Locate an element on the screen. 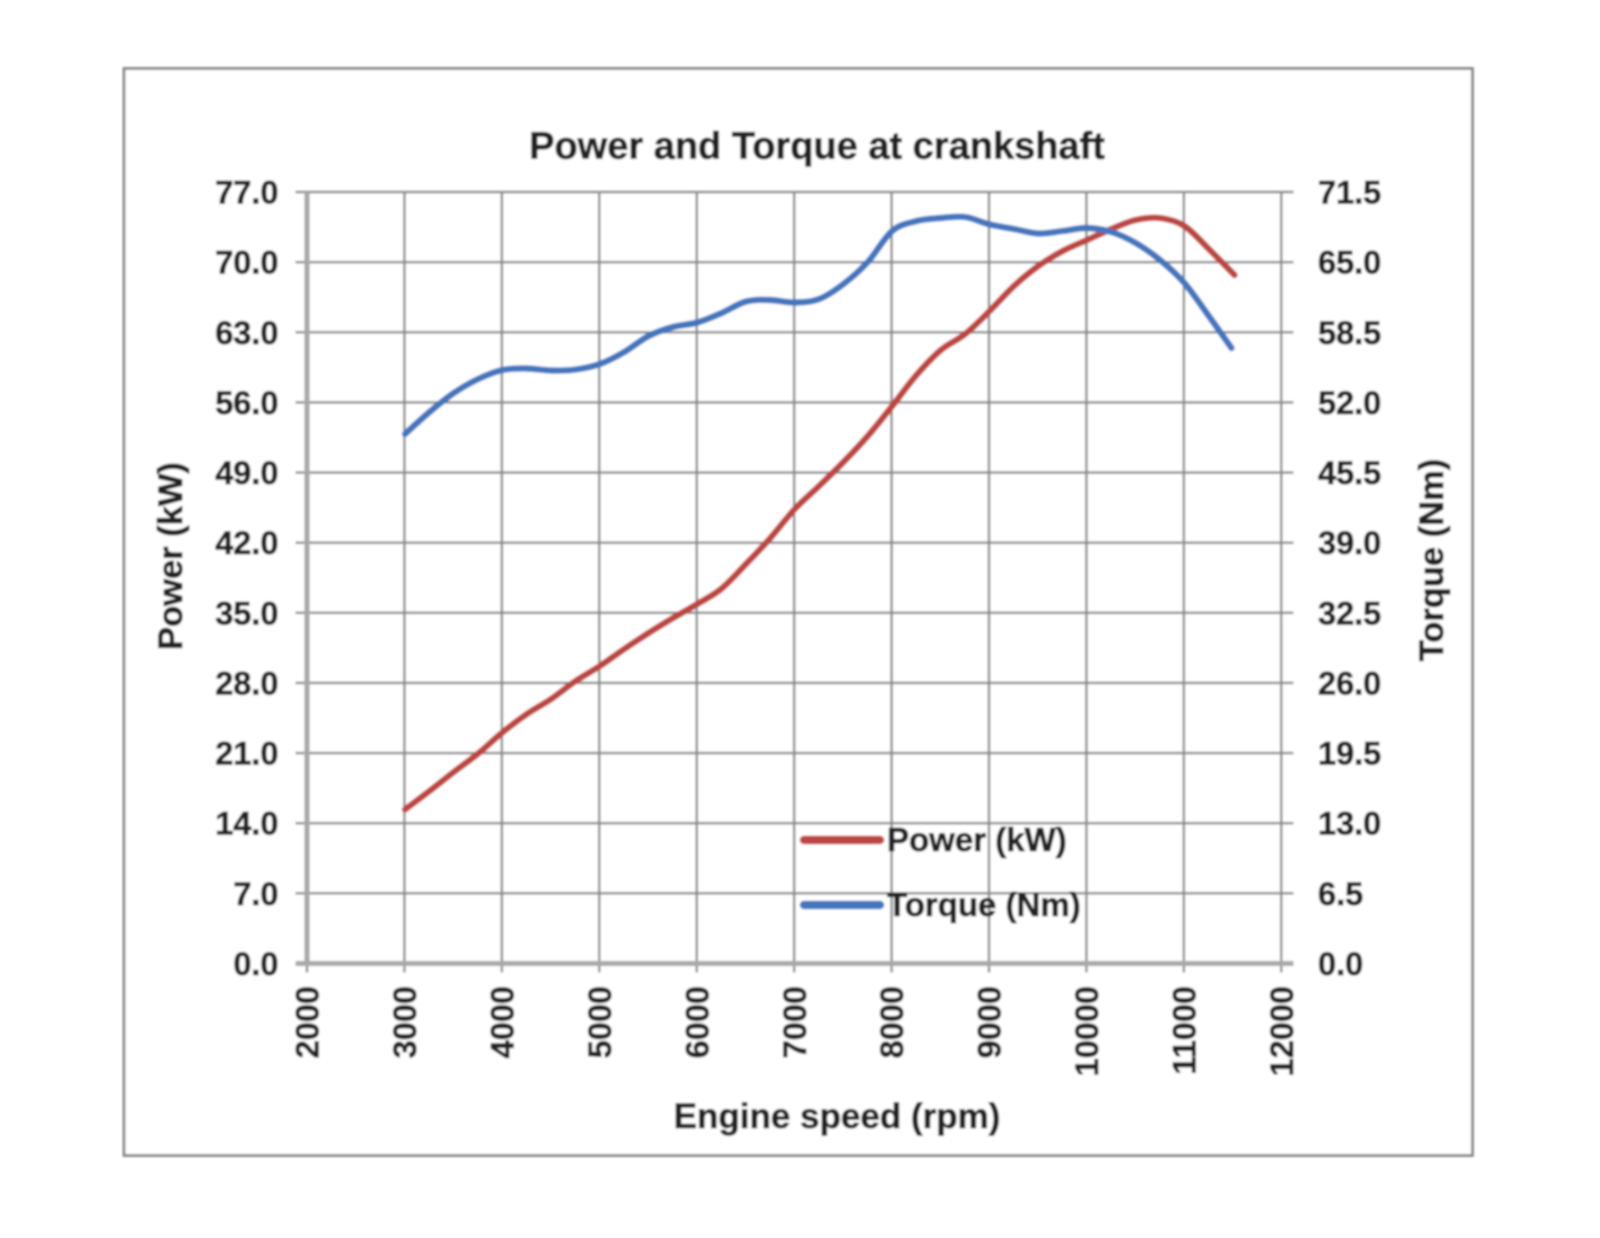 The width and height of the screenshot is (1600, 1238). svg-text: 12000 is located at coordinates (1282, 1031).